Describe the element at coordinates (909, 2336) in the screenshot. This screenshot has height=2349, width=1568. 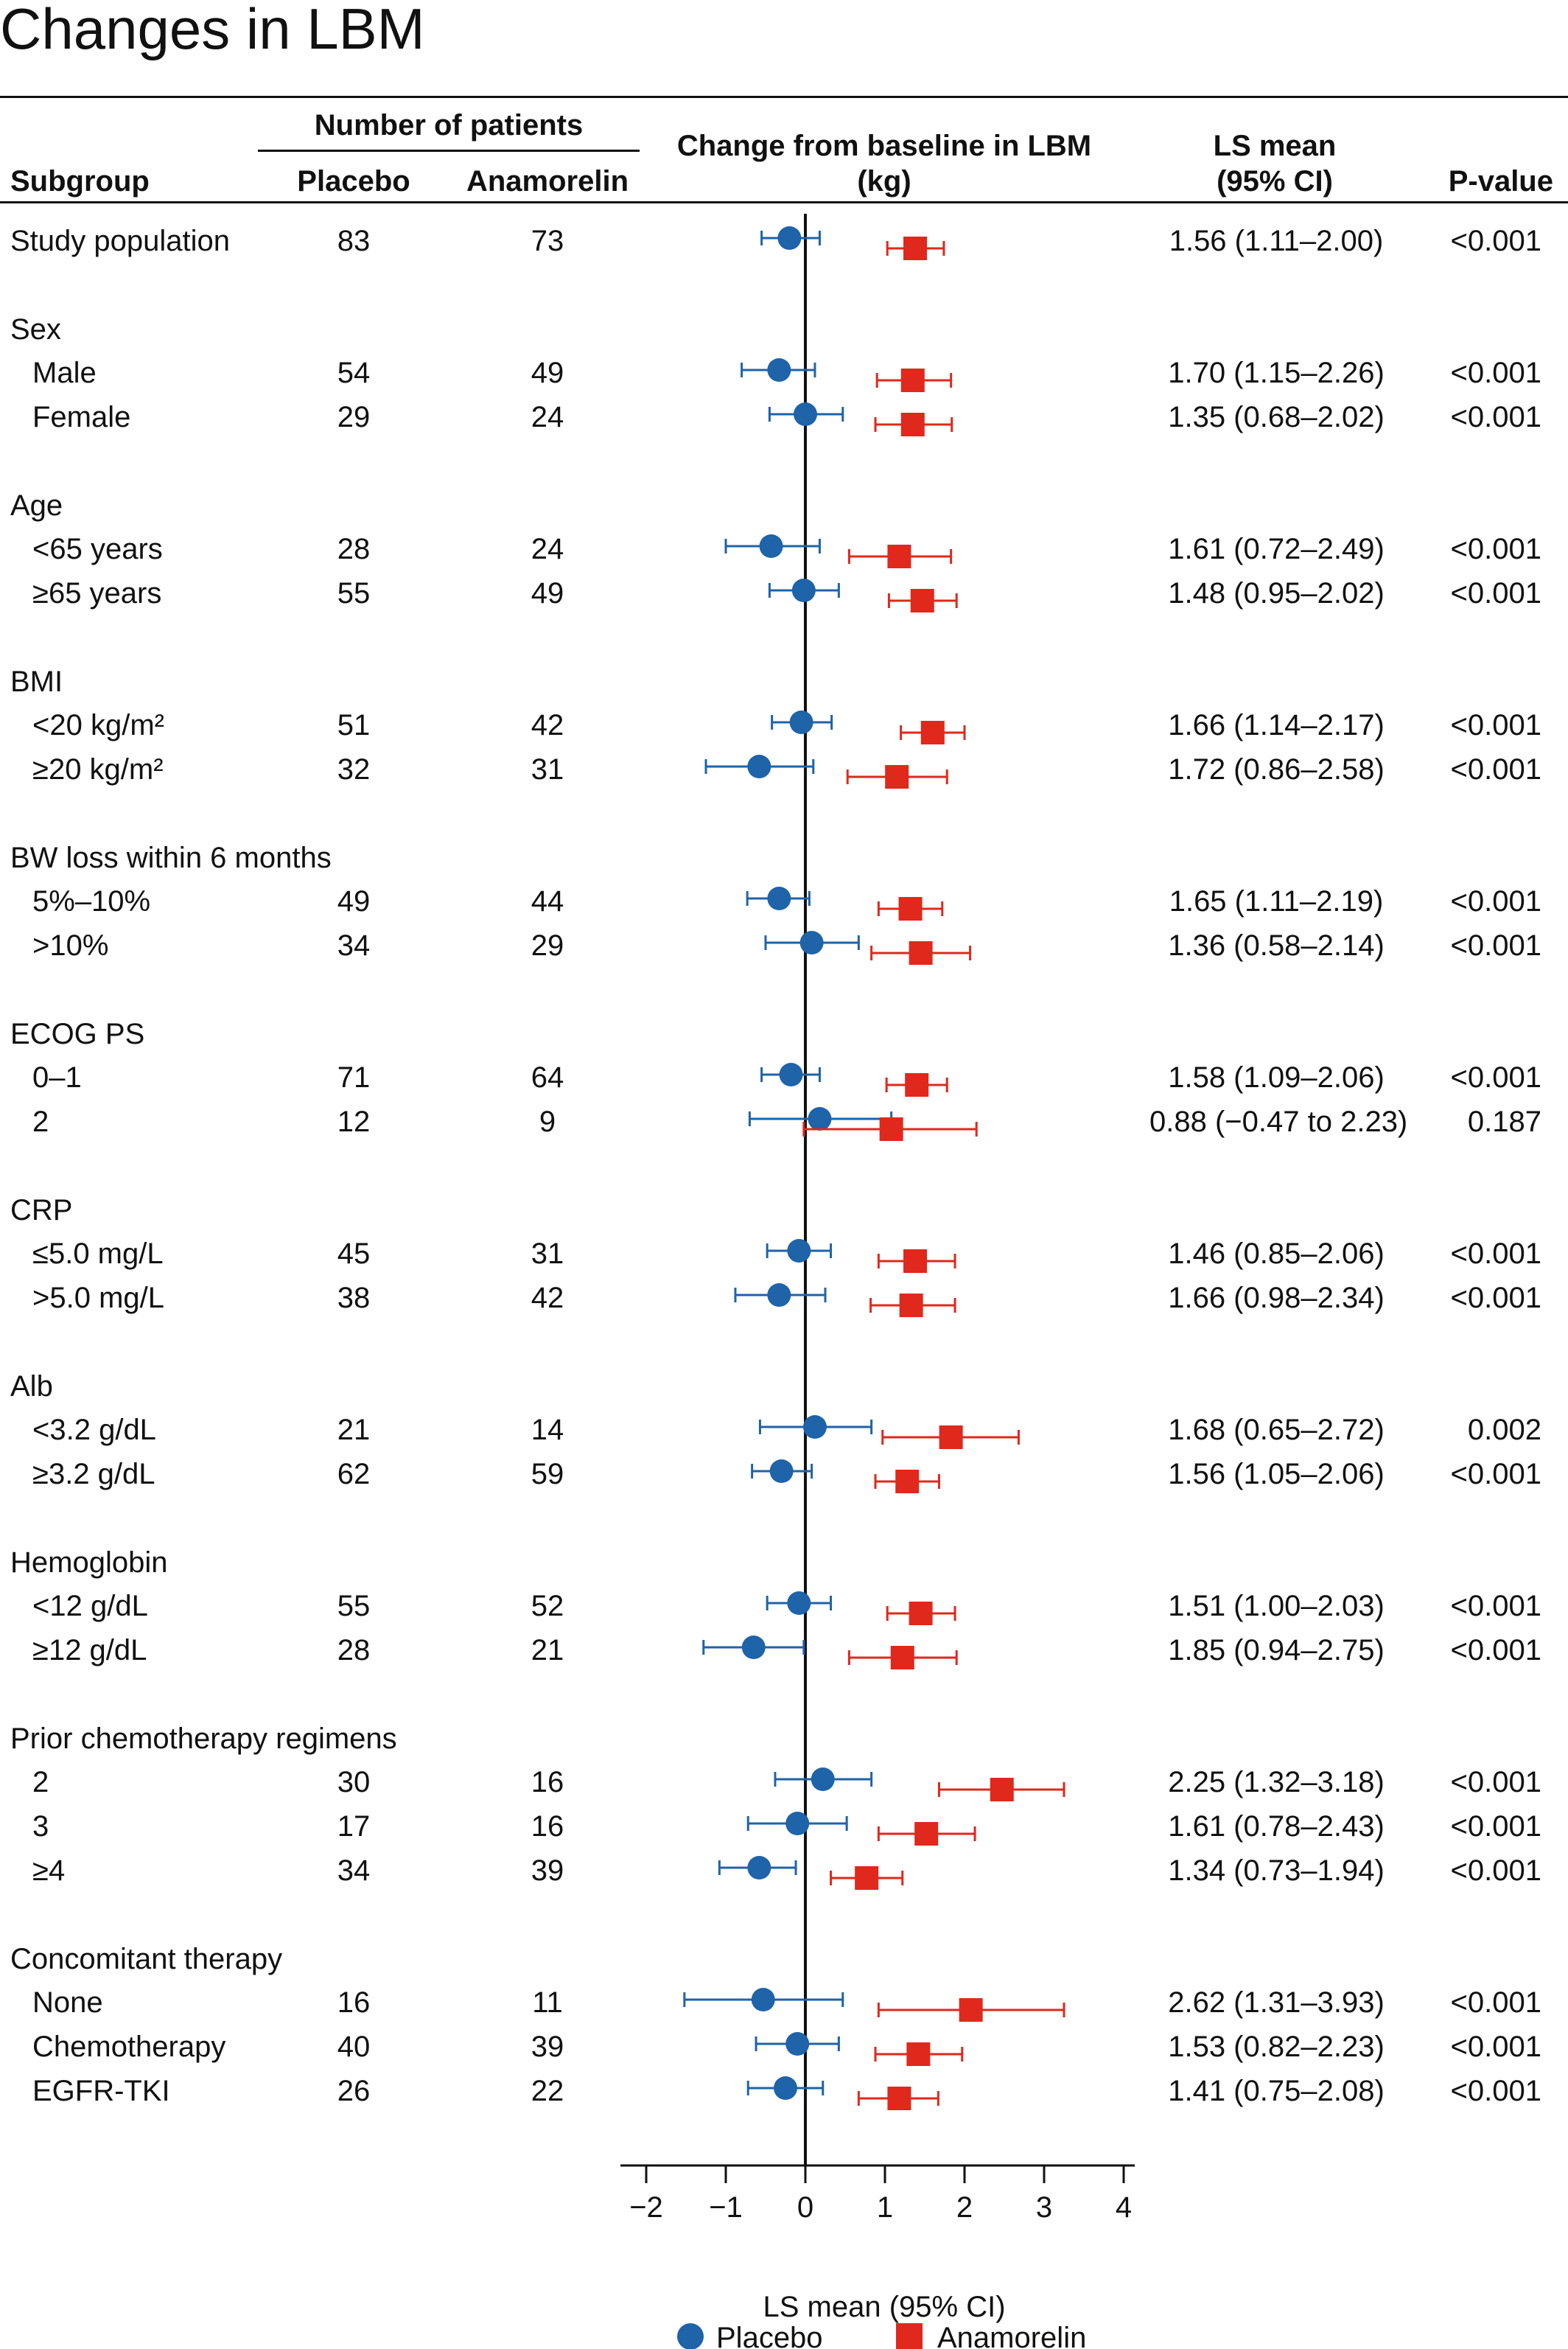
I see `legend-anamorelin-marker` at that location.